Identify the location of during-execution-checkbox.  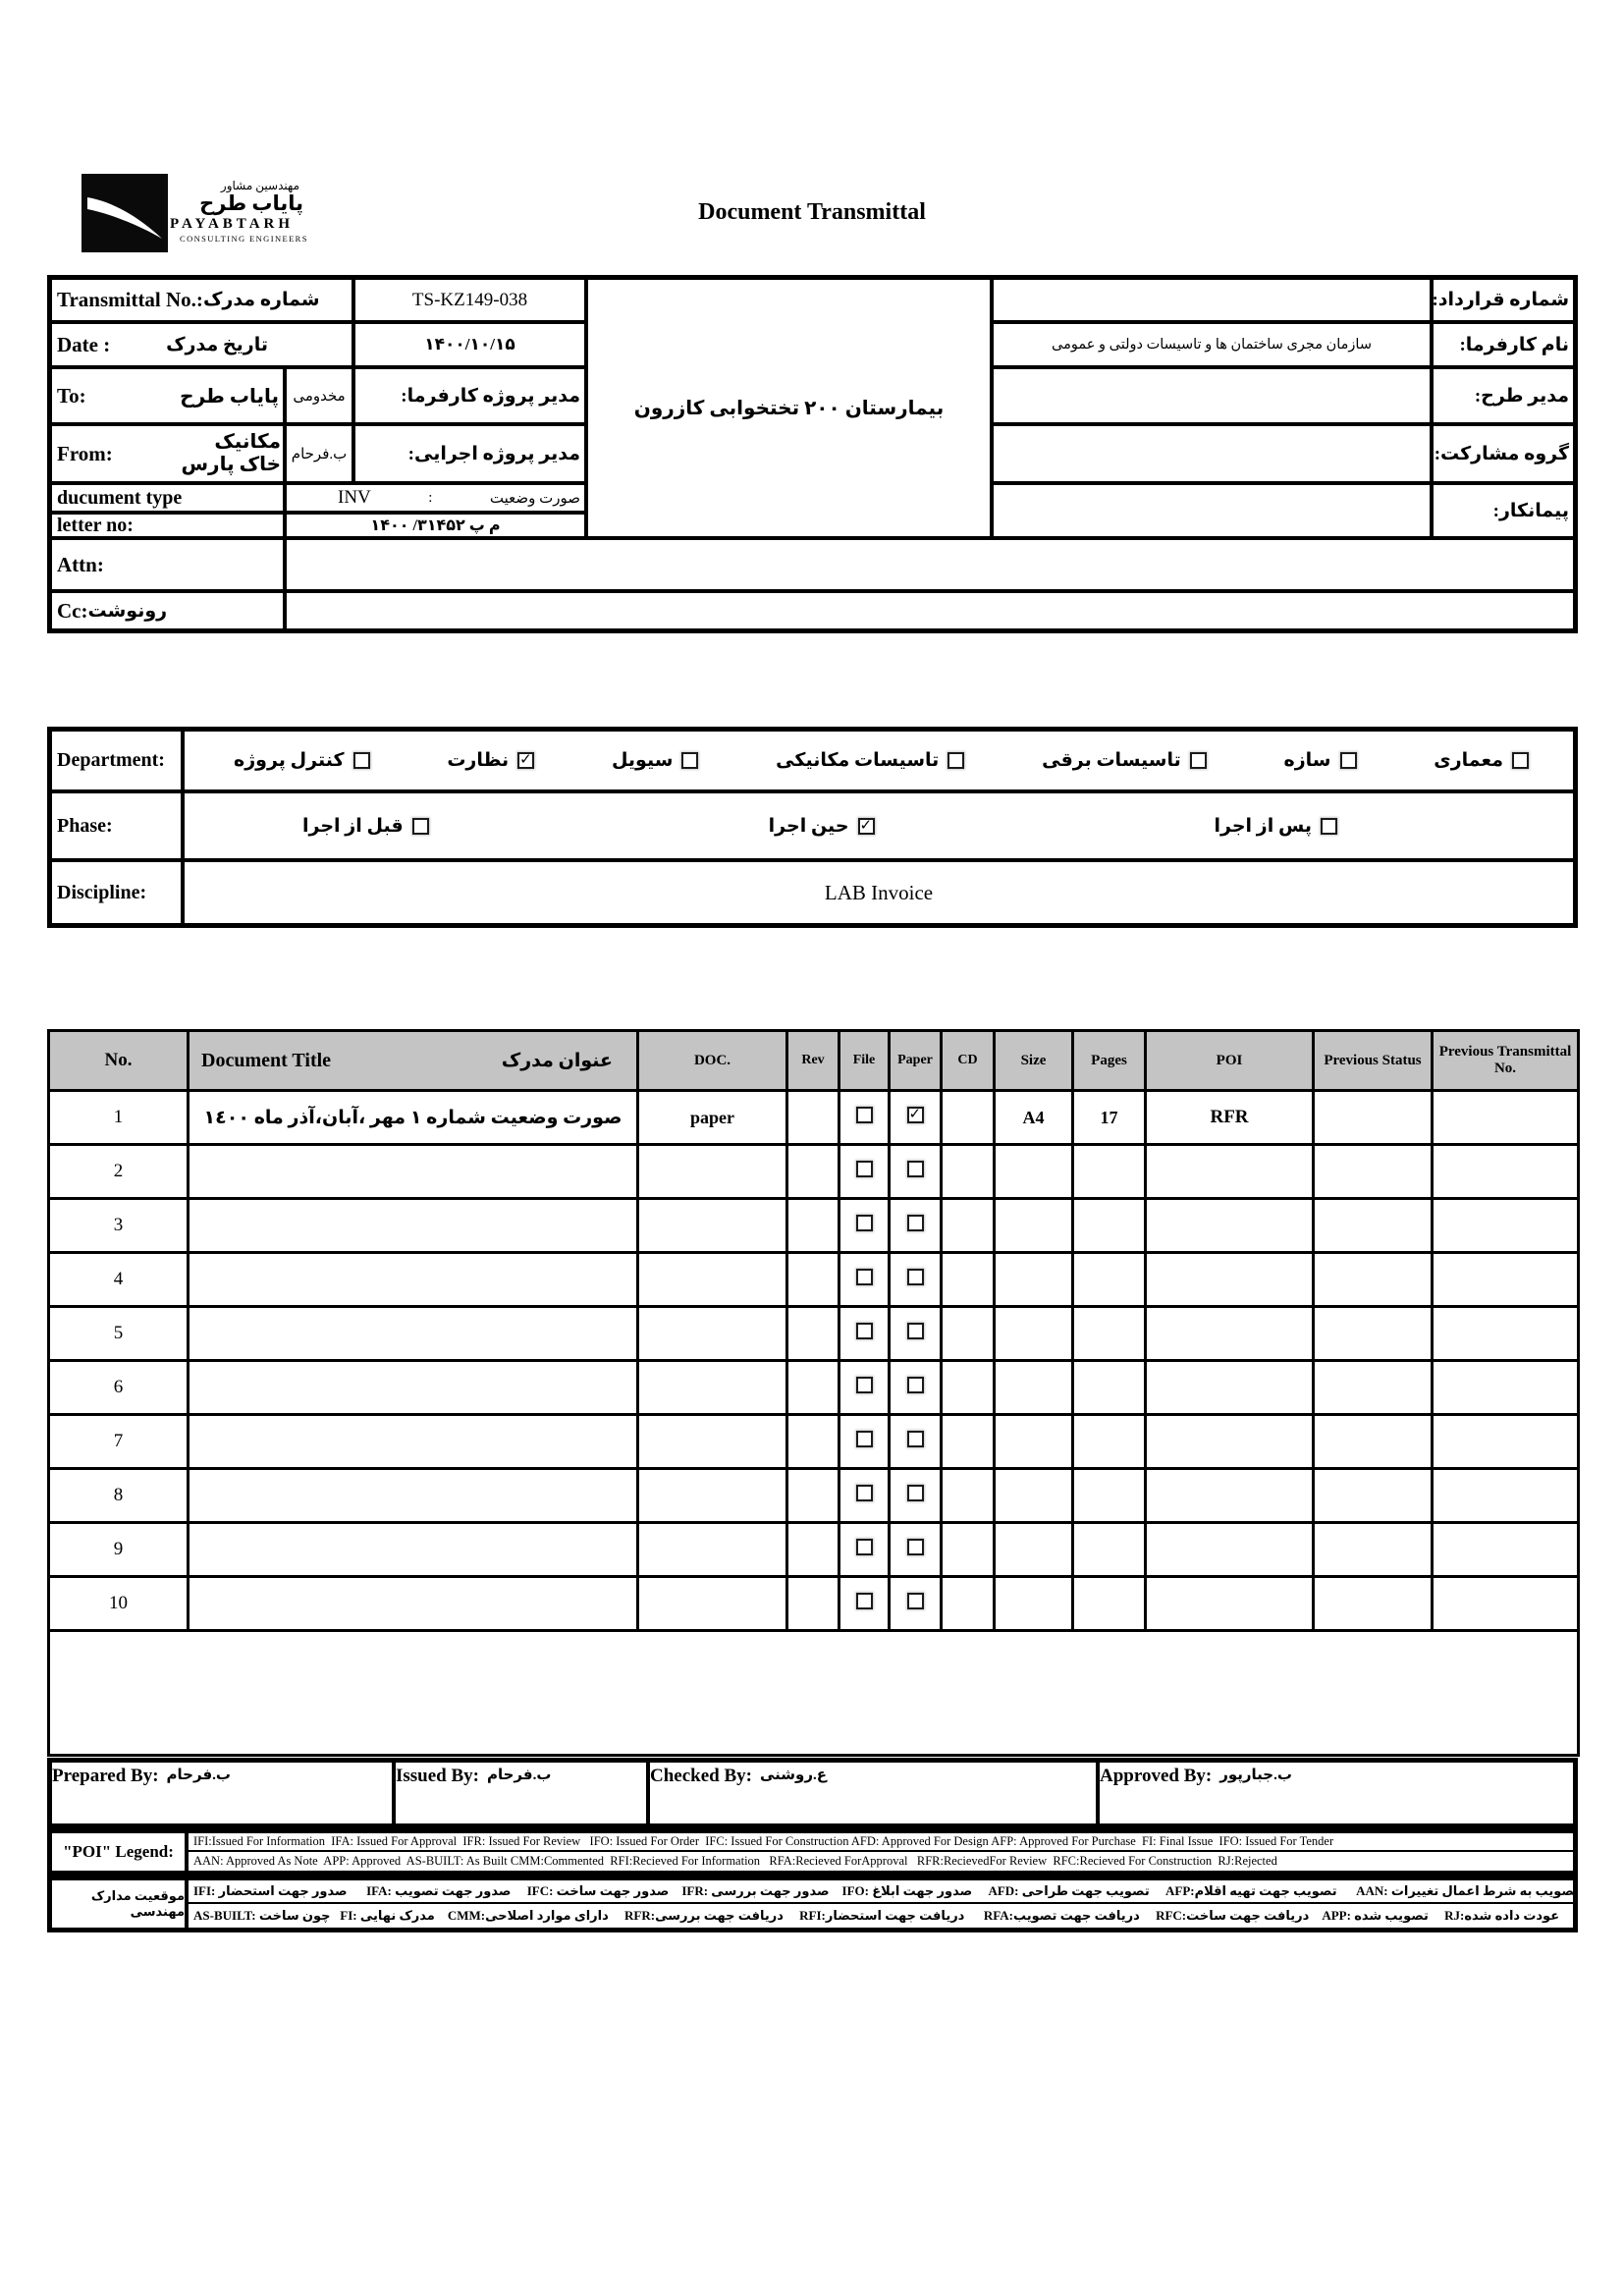
(866, 825).